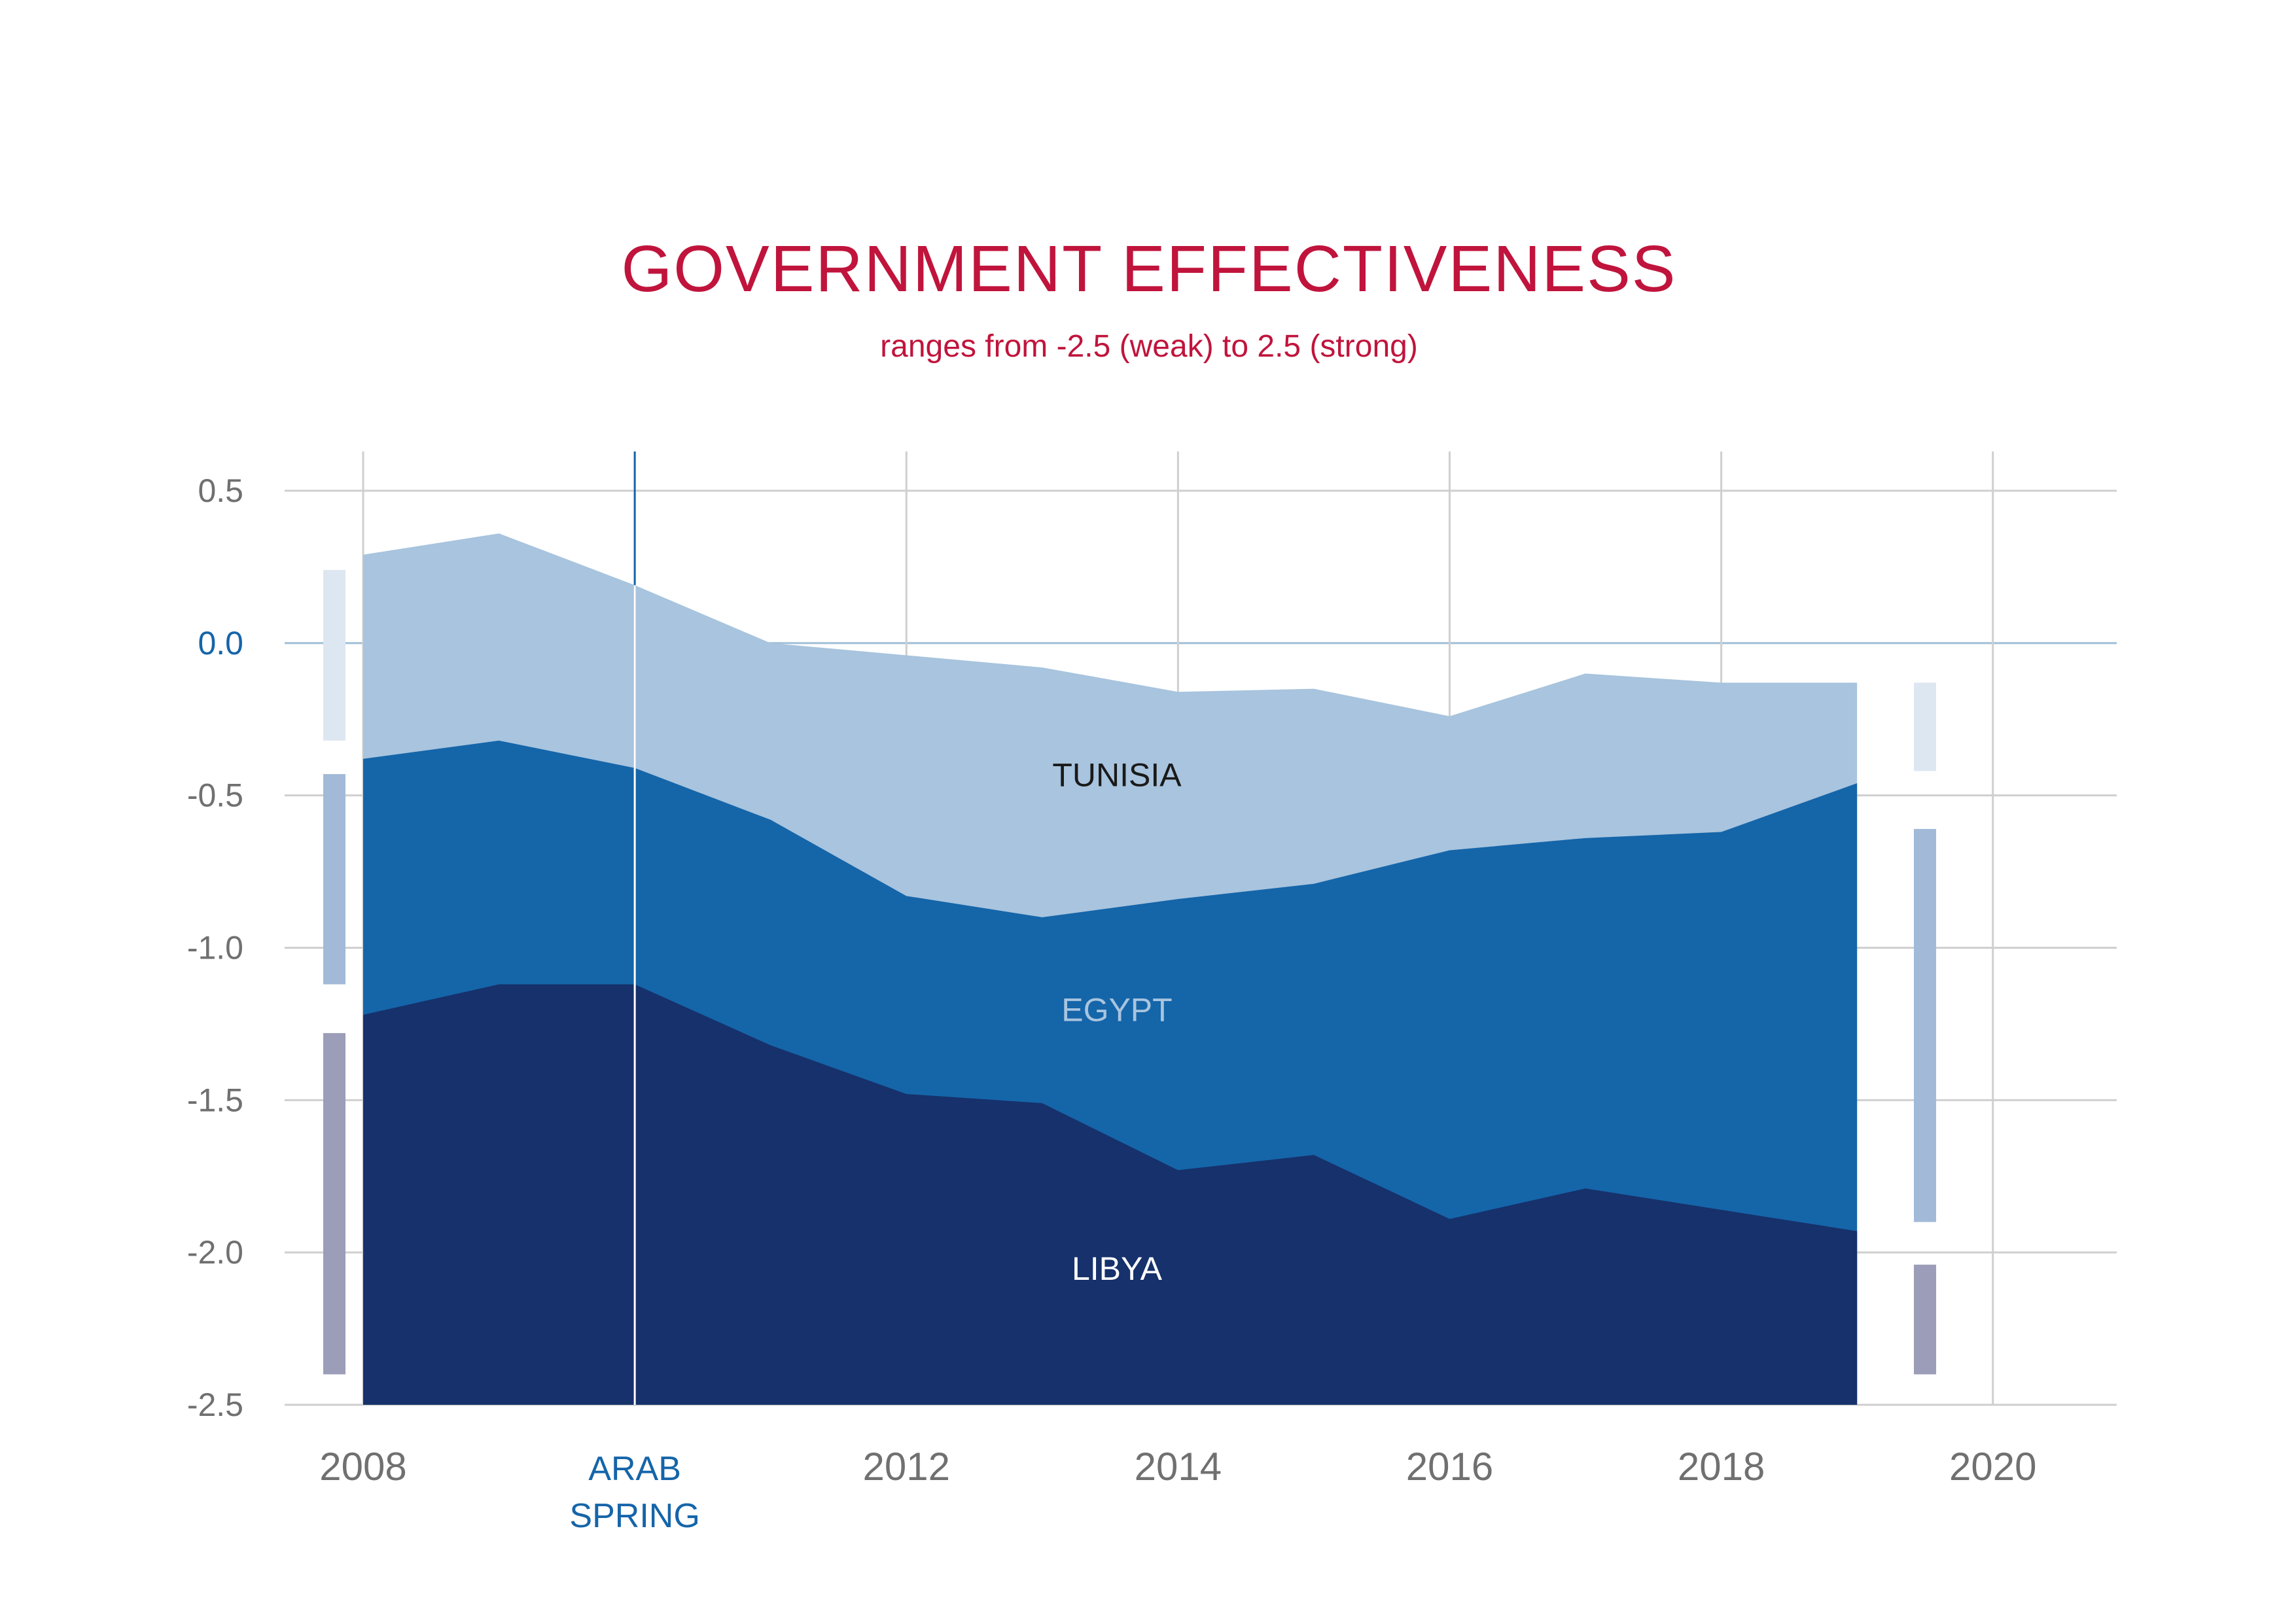  Describe the element at coordinates (1149, 346) in the screenshot. I see `chart-subtitle: ranges from -2.5 (weak) to 2.5 (strong)` at that location.